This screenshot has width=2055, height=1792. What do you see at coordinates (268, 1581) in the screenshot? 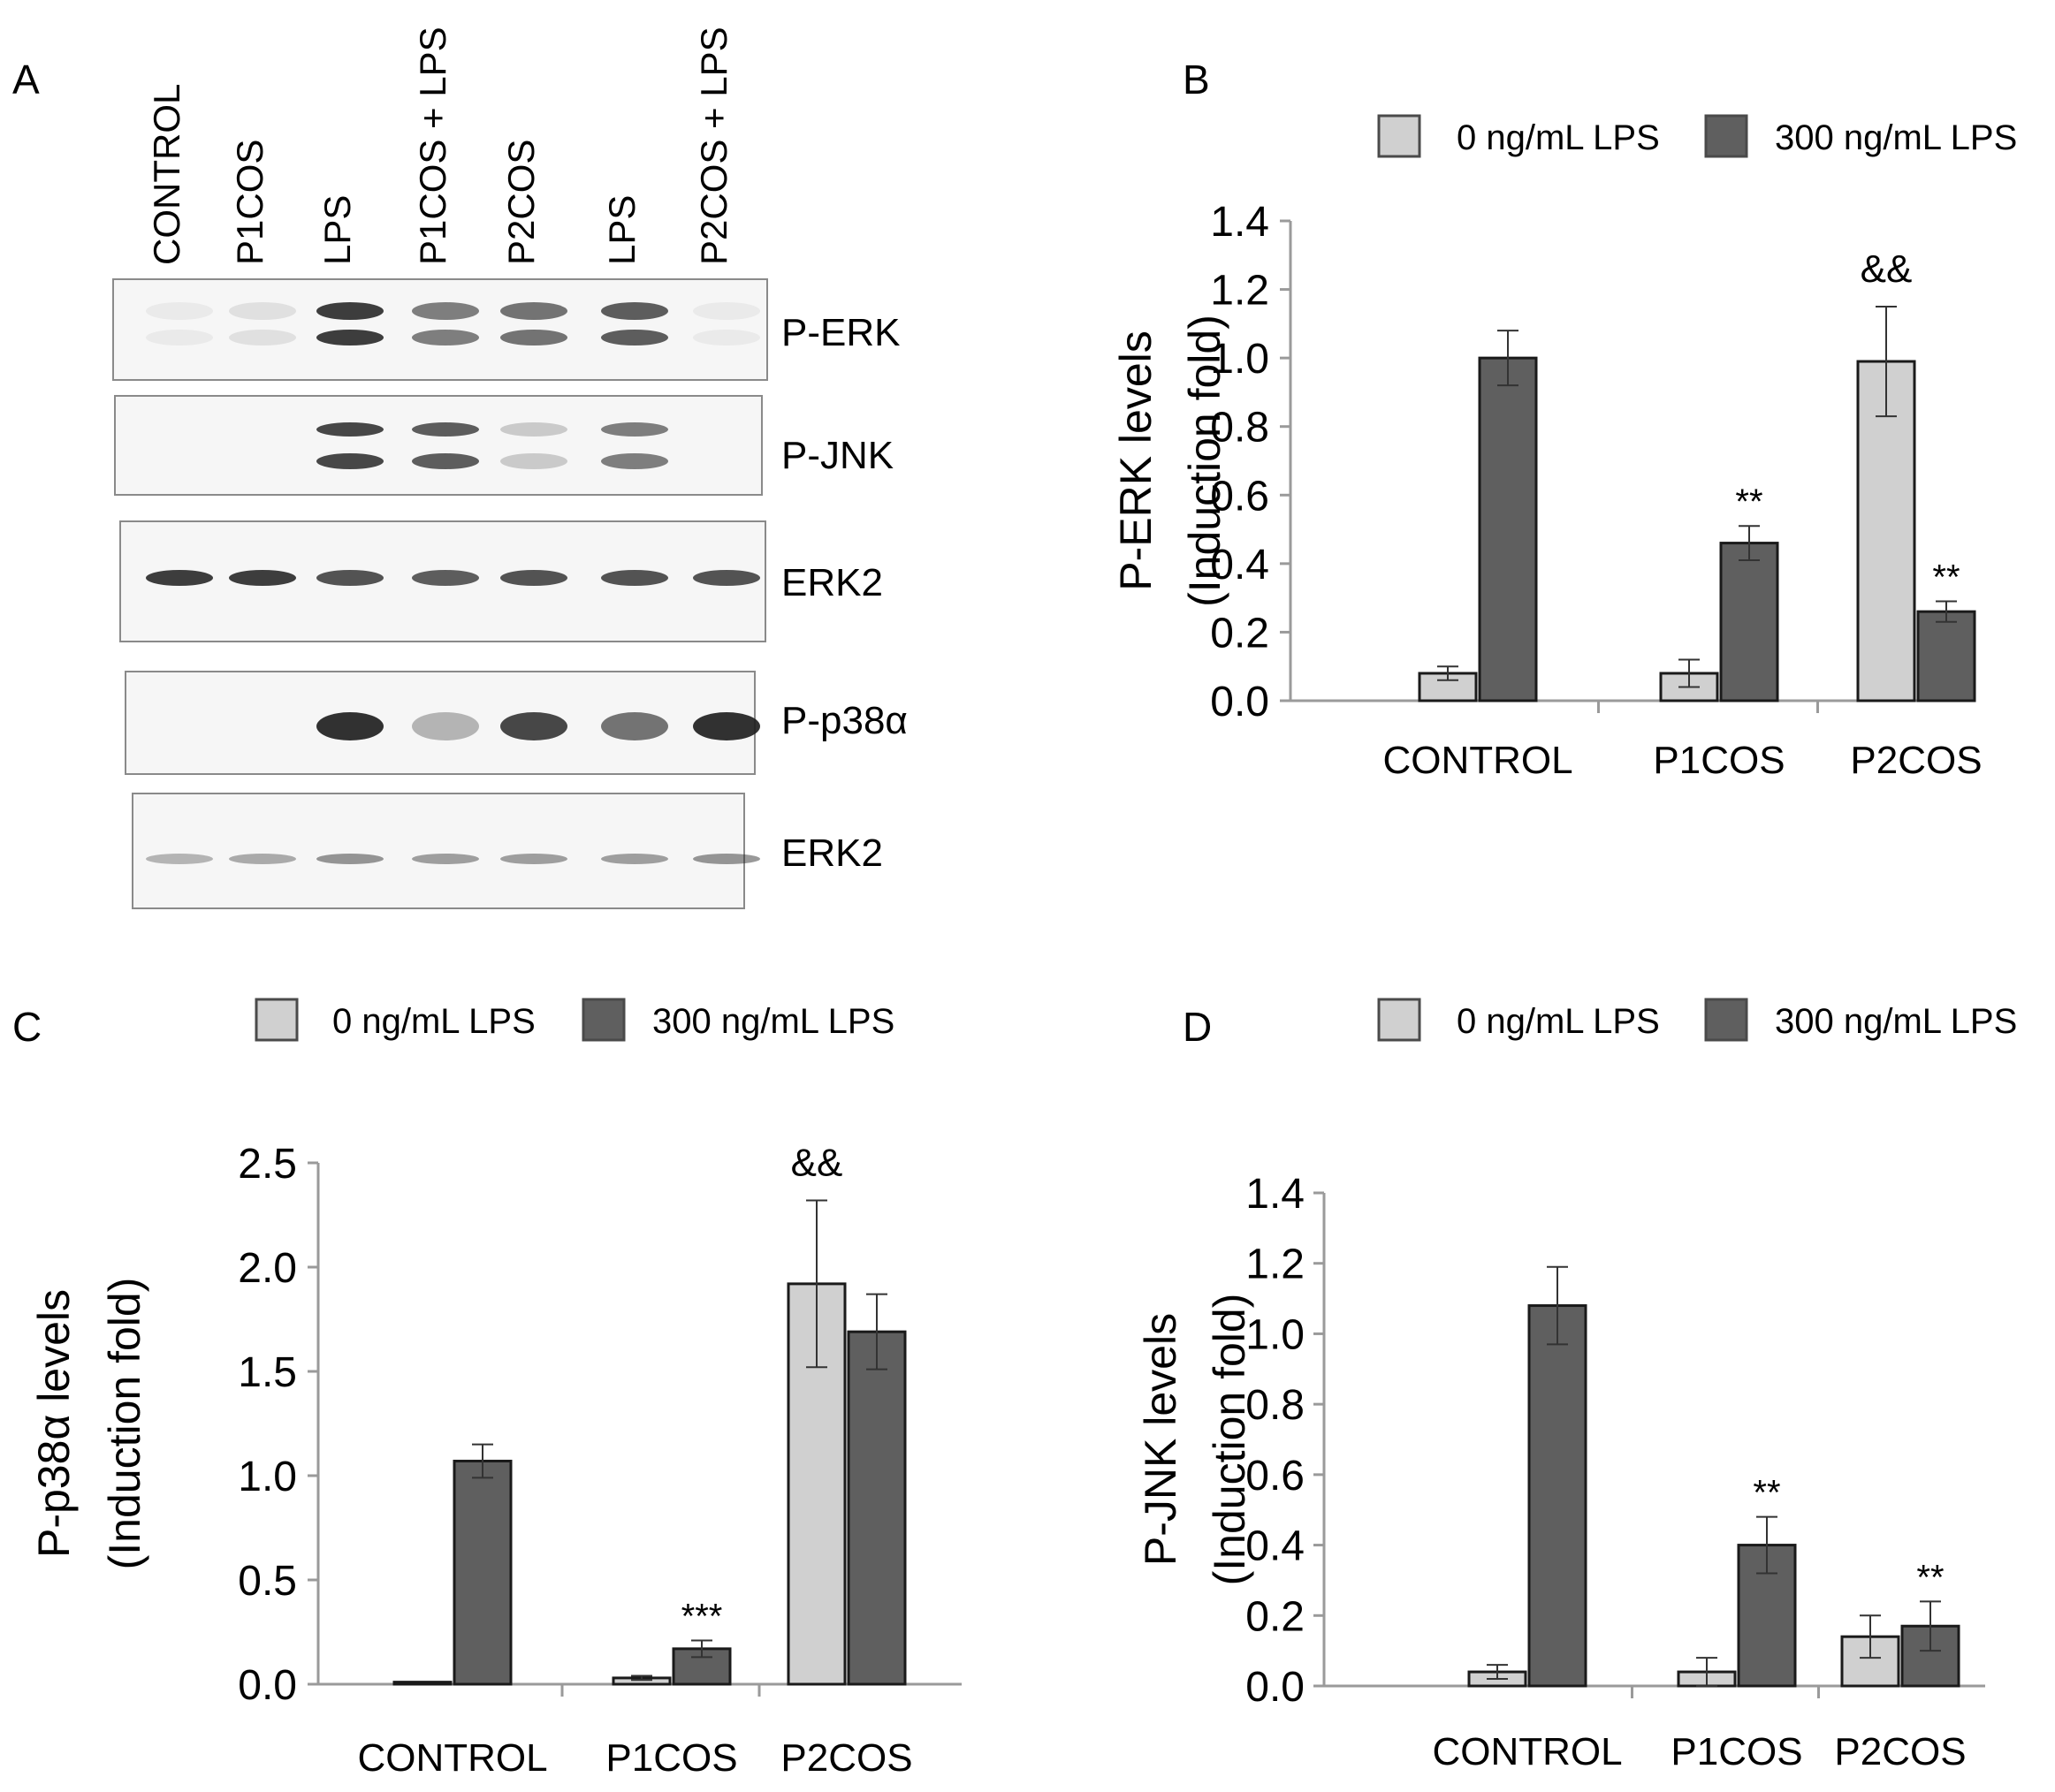
I see `y-tick-label: 0.5` at bounding box center [268, 1581].